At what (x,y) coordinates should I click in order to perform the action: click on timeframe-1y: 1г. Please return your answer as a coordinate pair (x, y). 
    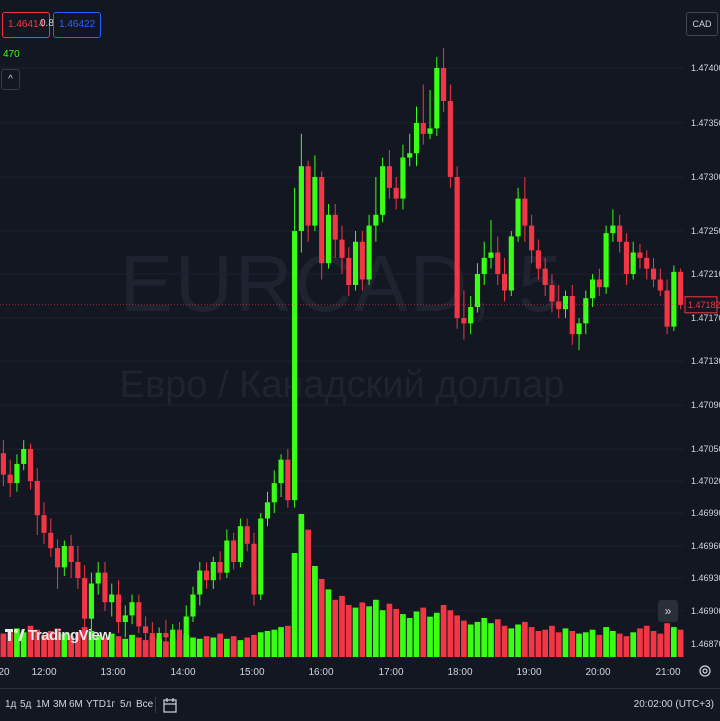
    Looking at the image, I should click on (111, 704).